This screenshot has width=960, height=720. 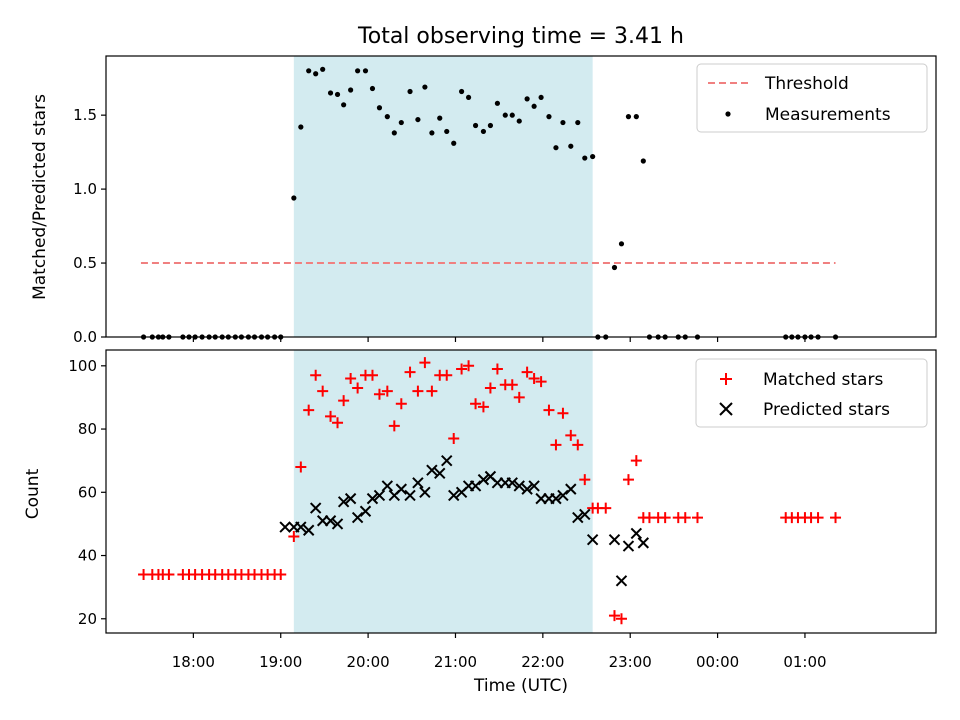 I want to click on xtick-label: 00:00, so click(x=717, y=662).